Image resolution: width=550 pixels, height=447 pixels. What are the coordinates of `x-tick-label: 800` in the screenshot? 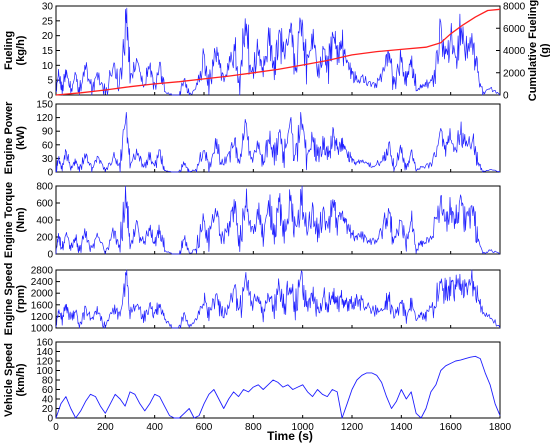 It's located at (253, 427).